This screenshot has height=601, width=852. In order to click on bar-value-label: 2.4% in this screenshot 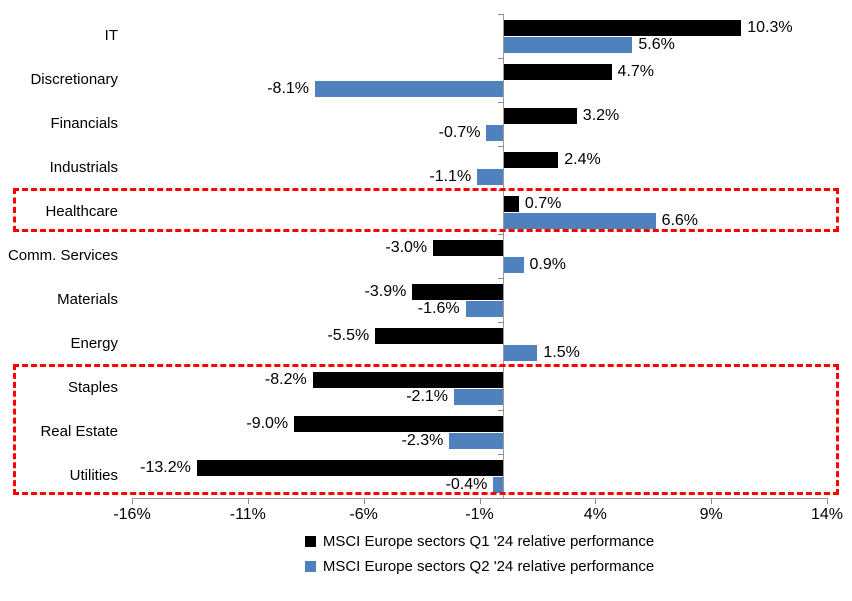, I will do `click(582, 159)`.